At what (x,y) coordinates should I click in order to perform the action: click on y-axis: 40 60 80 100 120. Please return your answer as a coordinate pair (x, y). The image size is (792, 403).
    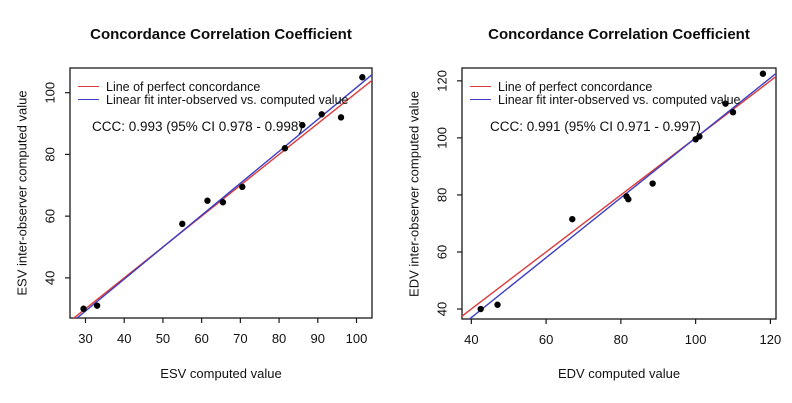
    Looking at the image, I should click on (448, 193).